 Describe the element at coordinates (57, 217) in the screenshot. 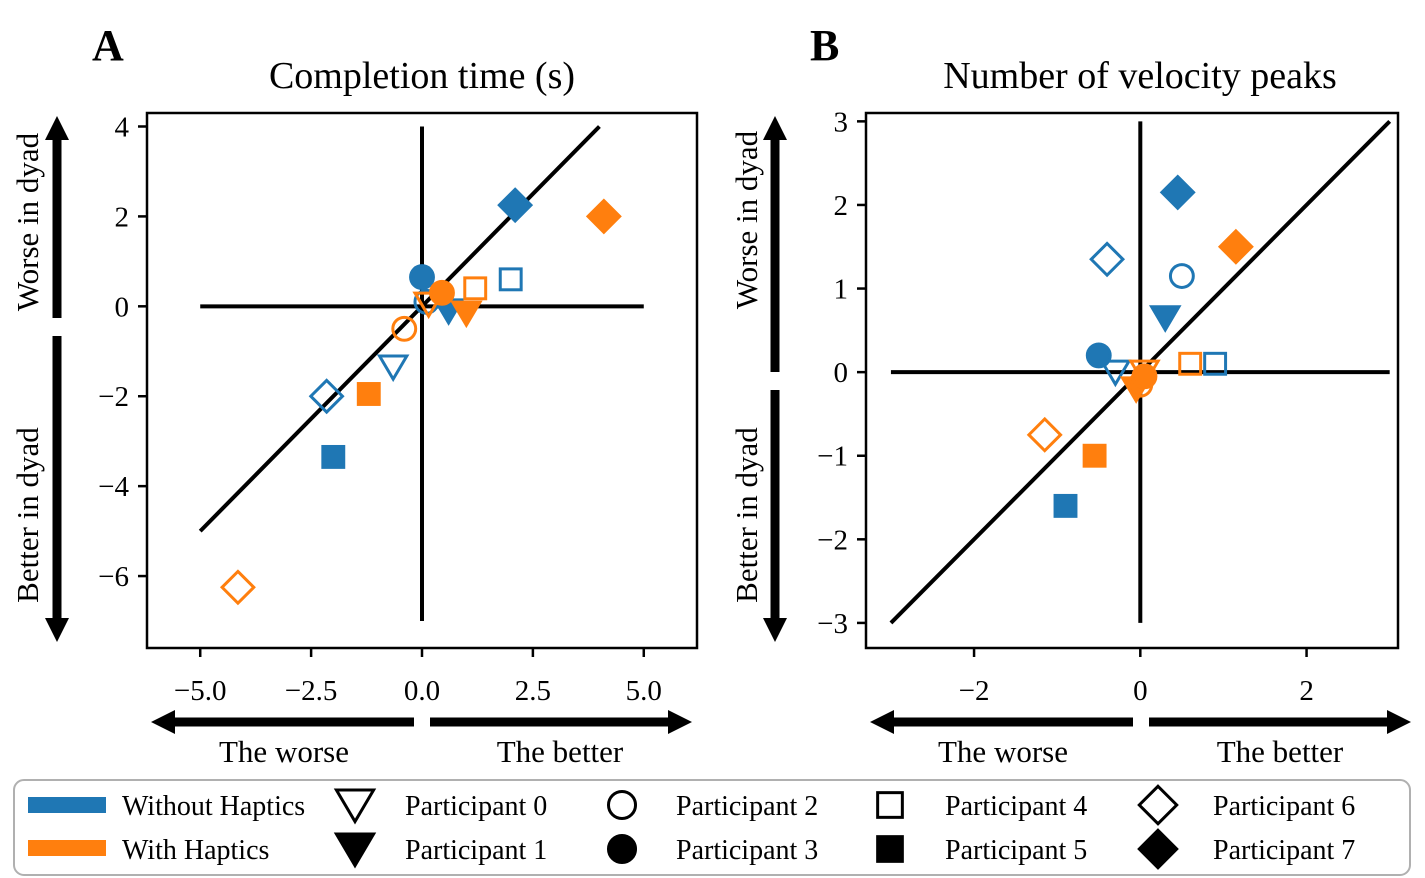

I see `panel-a-up-arrow` at that location.